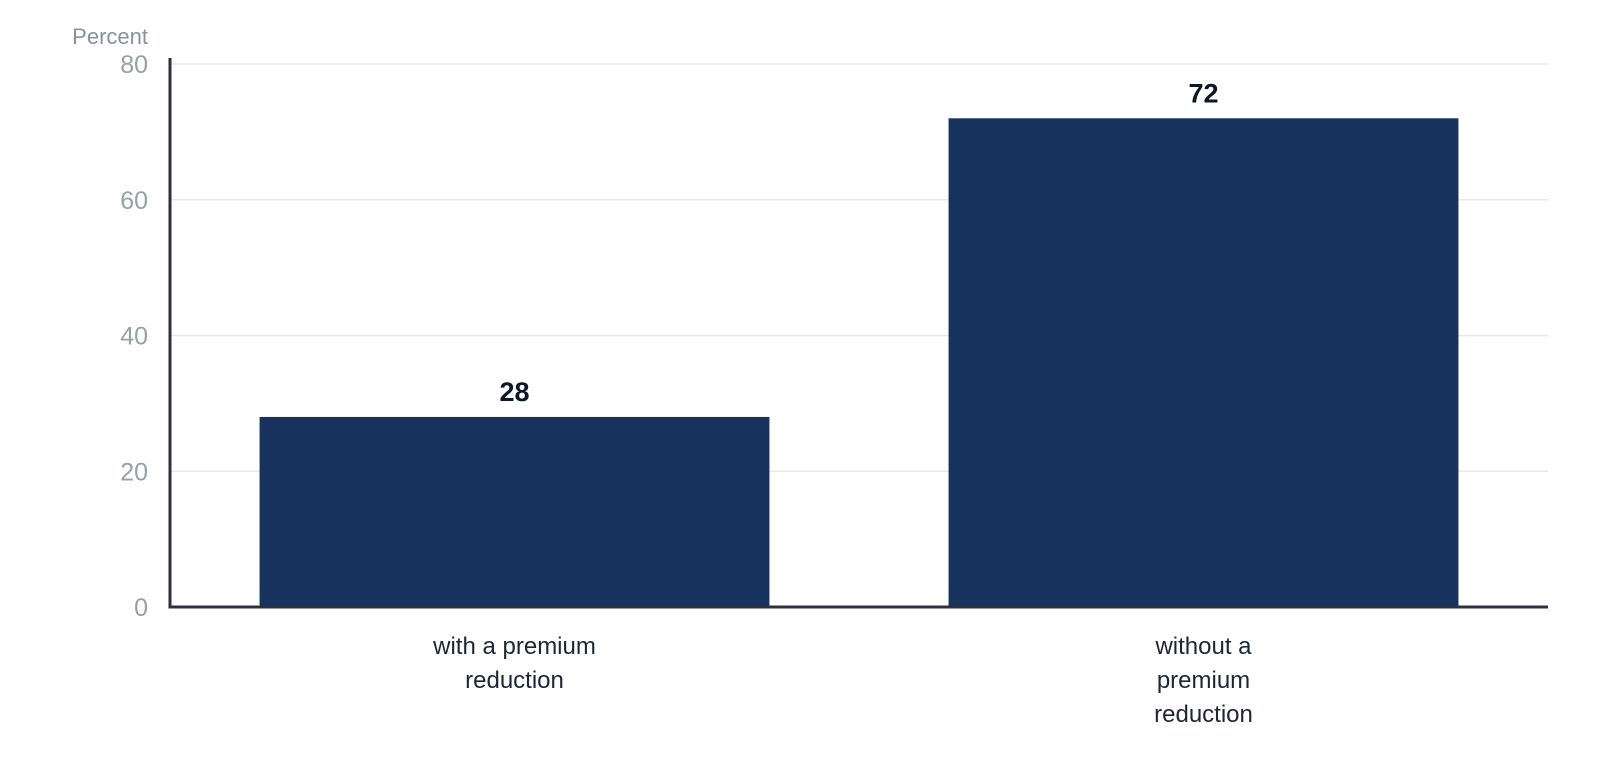 The width and height of the screenshot is (1600, 760). Describe the element at coordinates (514, 646) in the screenshot. I see `x-tick-label-line: with a premium` at that location.